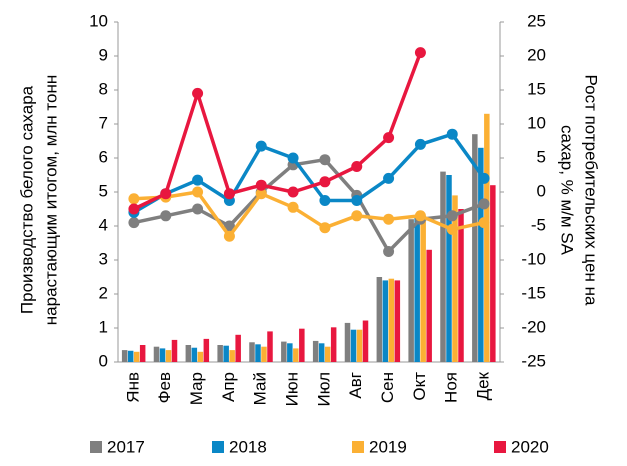 The height and width of the screenshot is (466, 627). What do you see at coordinates (103, 258) in the screenshot?
I see `y-tick-label: 3` at bounding box center [103, 258].